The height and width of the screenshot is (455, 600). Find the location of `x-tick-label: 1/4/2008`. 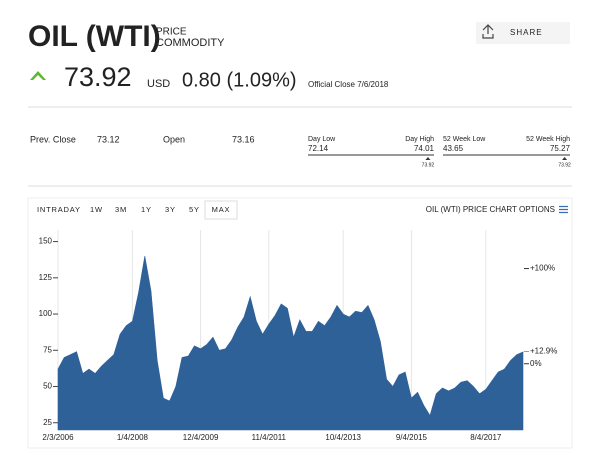

x-tick-label: 1/4/2008 is located at coordinates (133, 437).